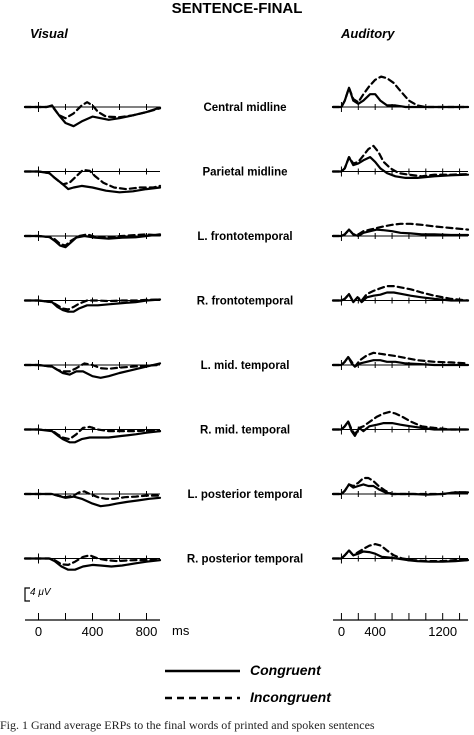  I want to click on visual-l-posterior-temporal-congruent-wave, so click(92, 500).